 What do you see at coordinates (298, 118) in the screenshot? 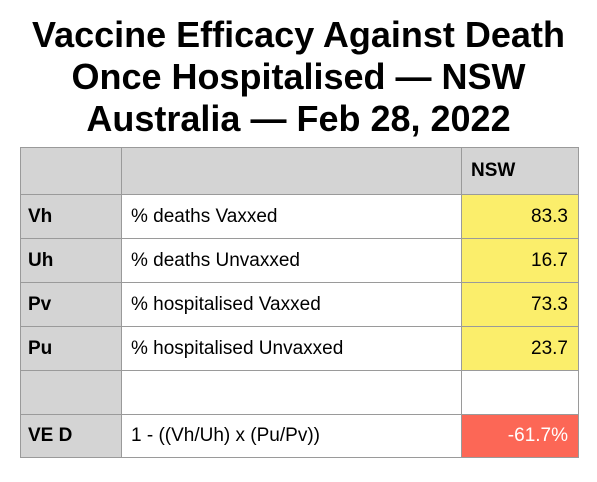
I see `title-line-3: Australia — Feb 28, 2022` at bounding box center [298, 118].